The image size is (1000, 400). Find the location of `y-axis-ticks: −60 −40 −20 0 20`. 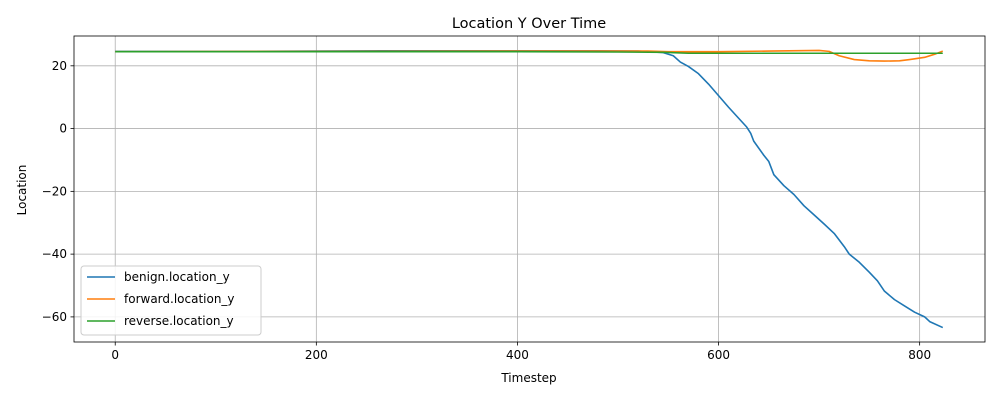

y-axis-ticks: −60 −40 −20 0 20 is located at coordinates (58, 191).